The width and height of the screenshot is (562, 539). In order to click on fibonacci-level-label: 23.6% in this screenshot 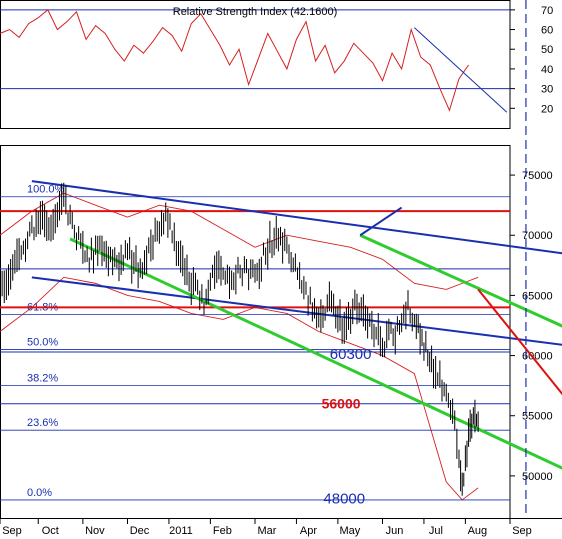, I will do `click(42, 423)`.